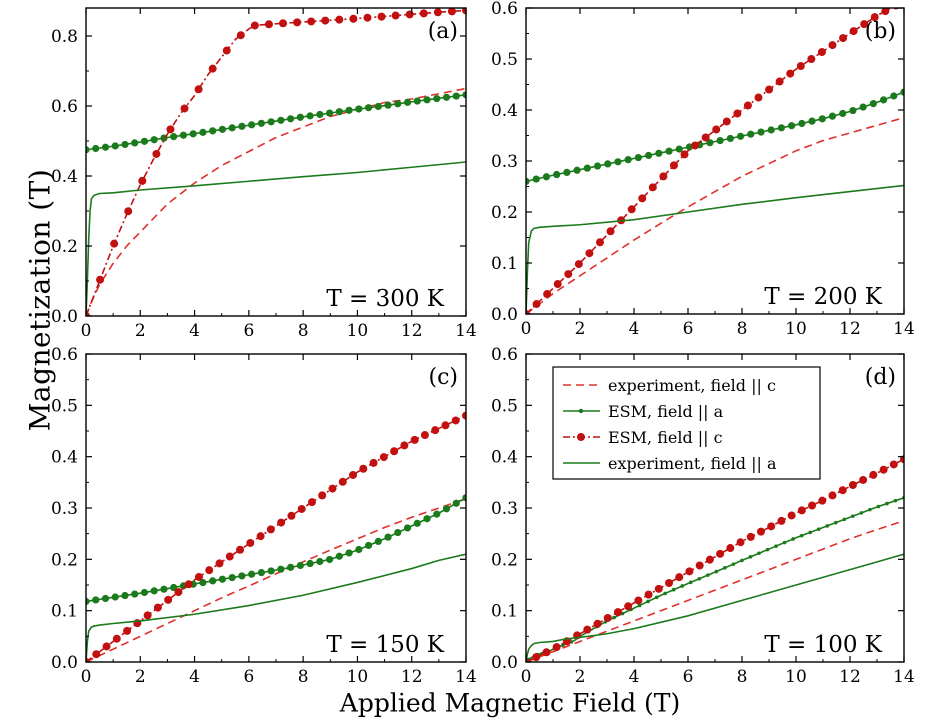 The image size is (942, 724). Describe the element at coordinates (504, 458) in the screenshot. I see `y-tick-label: 0.4` at that location.